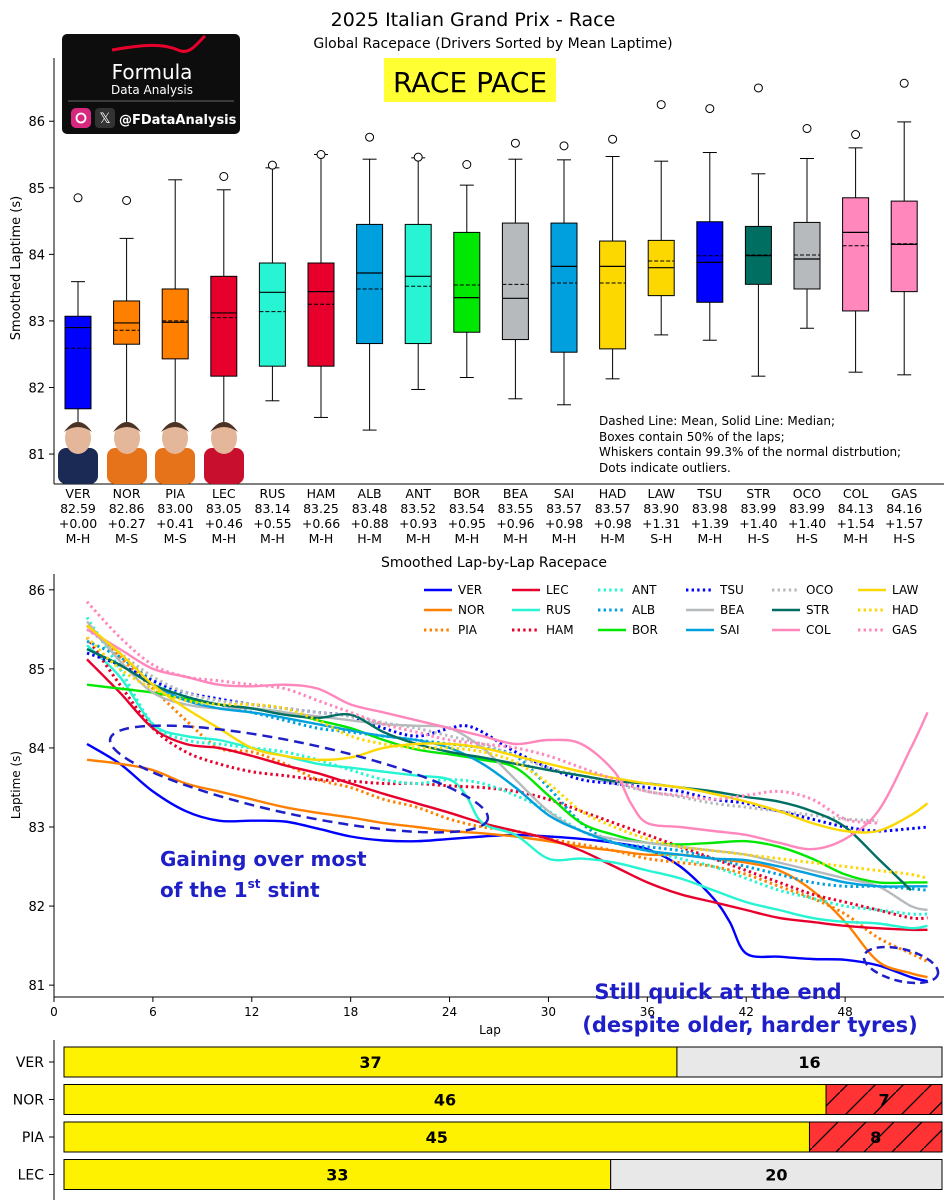  Describe the element at coordinates (661, 508) in the screenshot. I see `driver-label-mean: 83.90` at that location.